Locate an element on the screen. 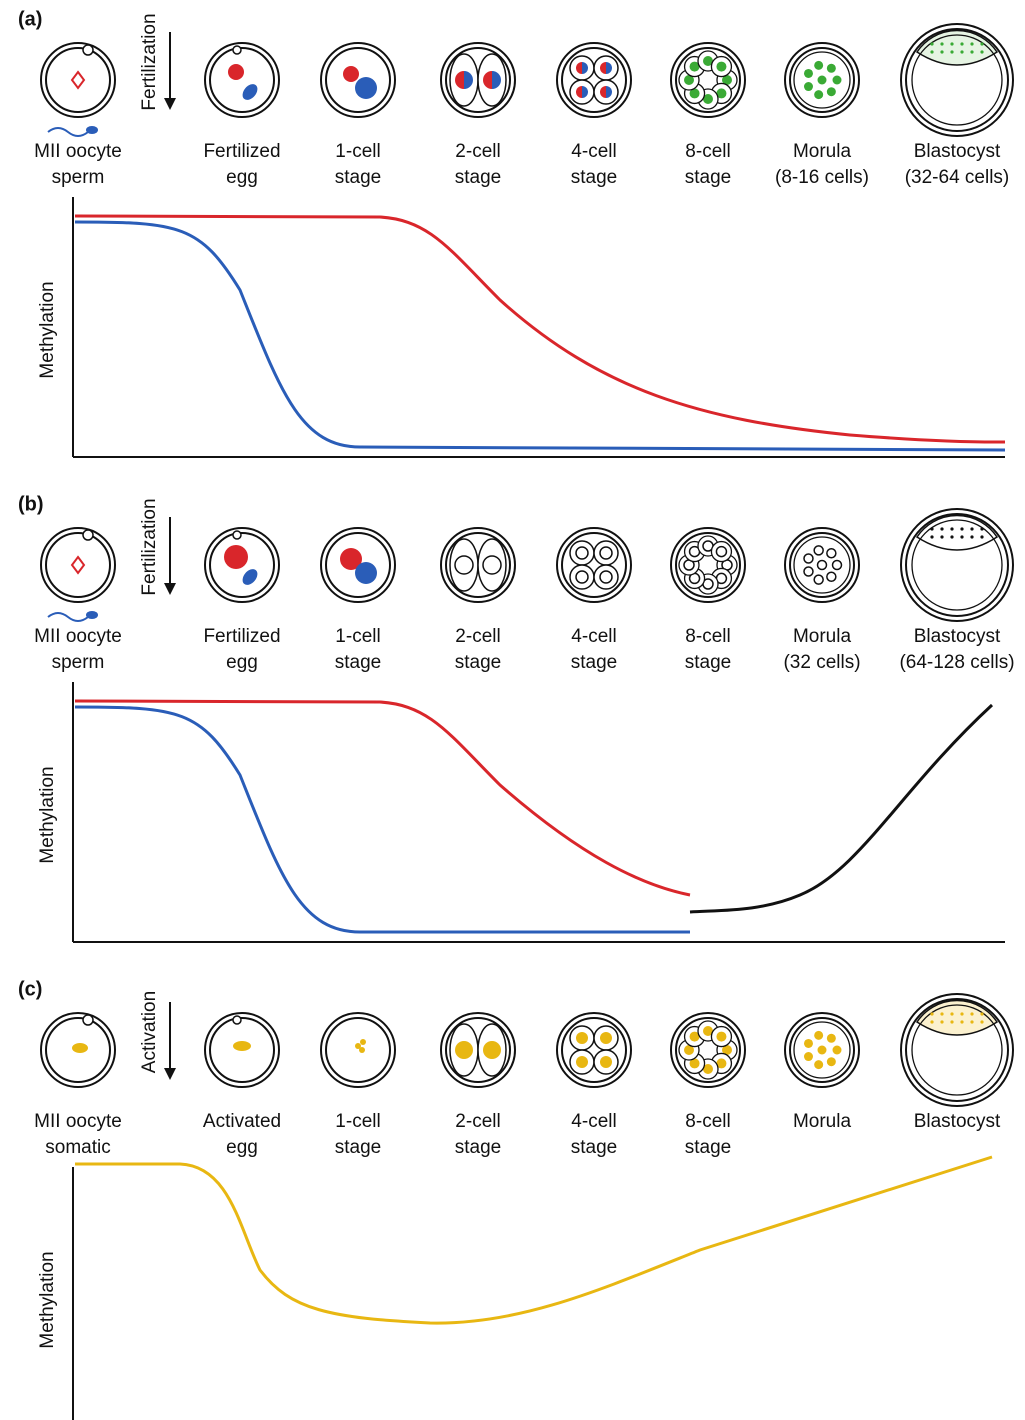 The height and width of the screenshot is (1420, 1025). spindle is located at coordinates (78, 80).